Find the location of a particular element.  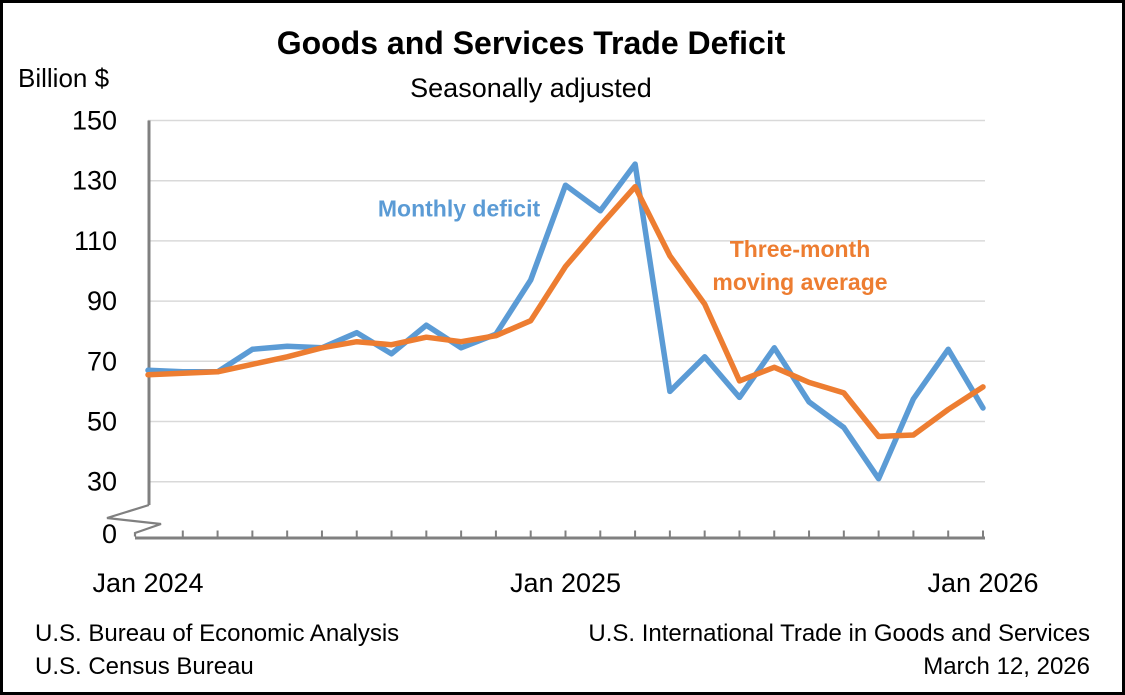

x-tick-label: Jan 2025 is located at coordinates (565, 583).